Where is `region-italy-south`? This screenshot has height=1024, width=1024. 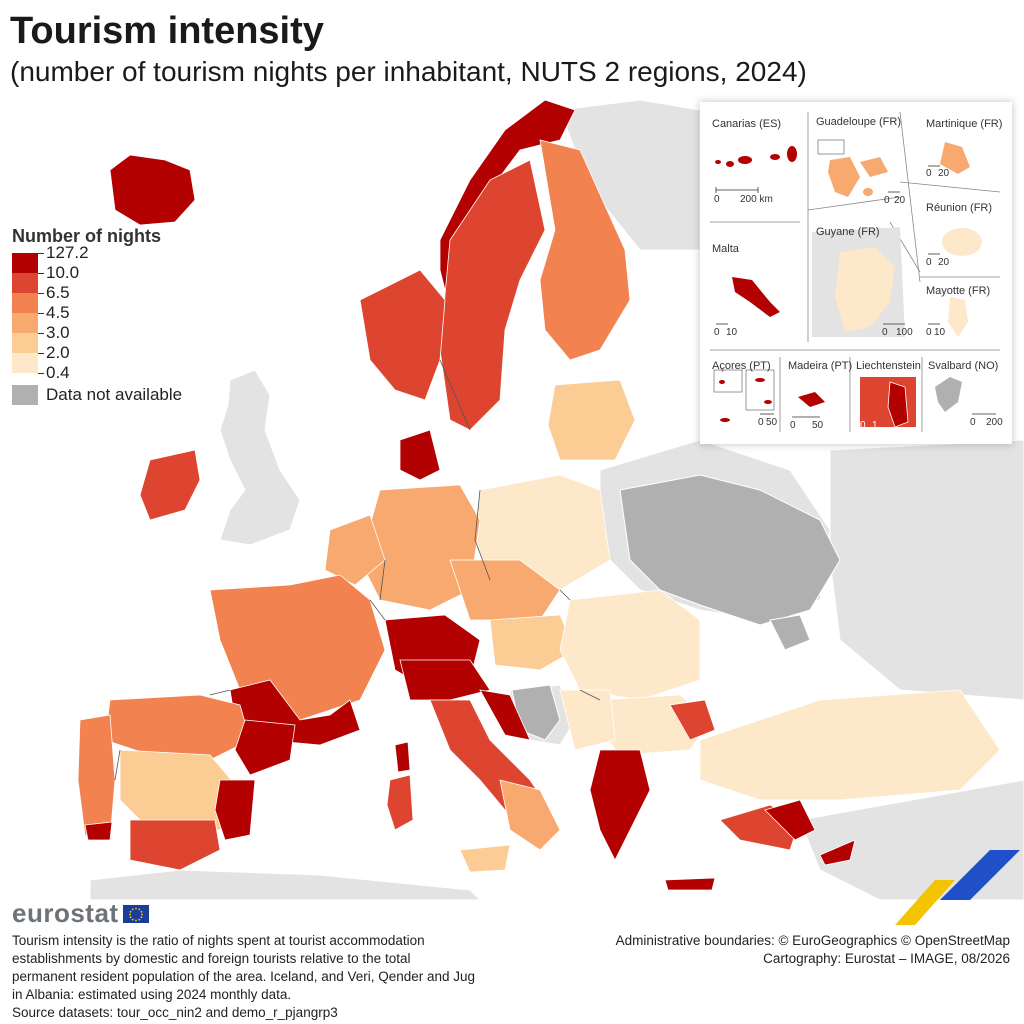
region-italy-south is located at coordinates (530, 815).